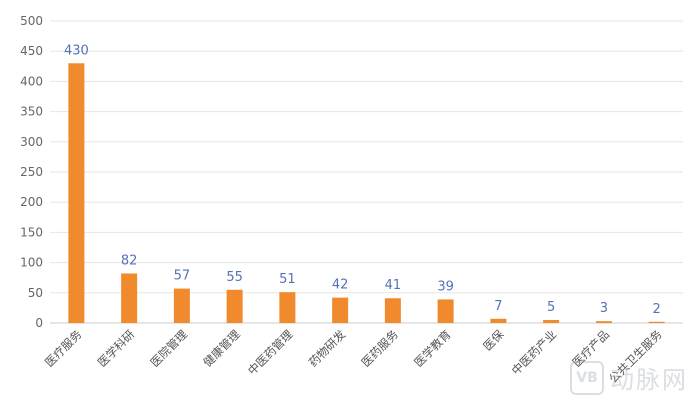 The image size is (700, 403). I want to click on y-tick-label: 500, so click(31, 21).